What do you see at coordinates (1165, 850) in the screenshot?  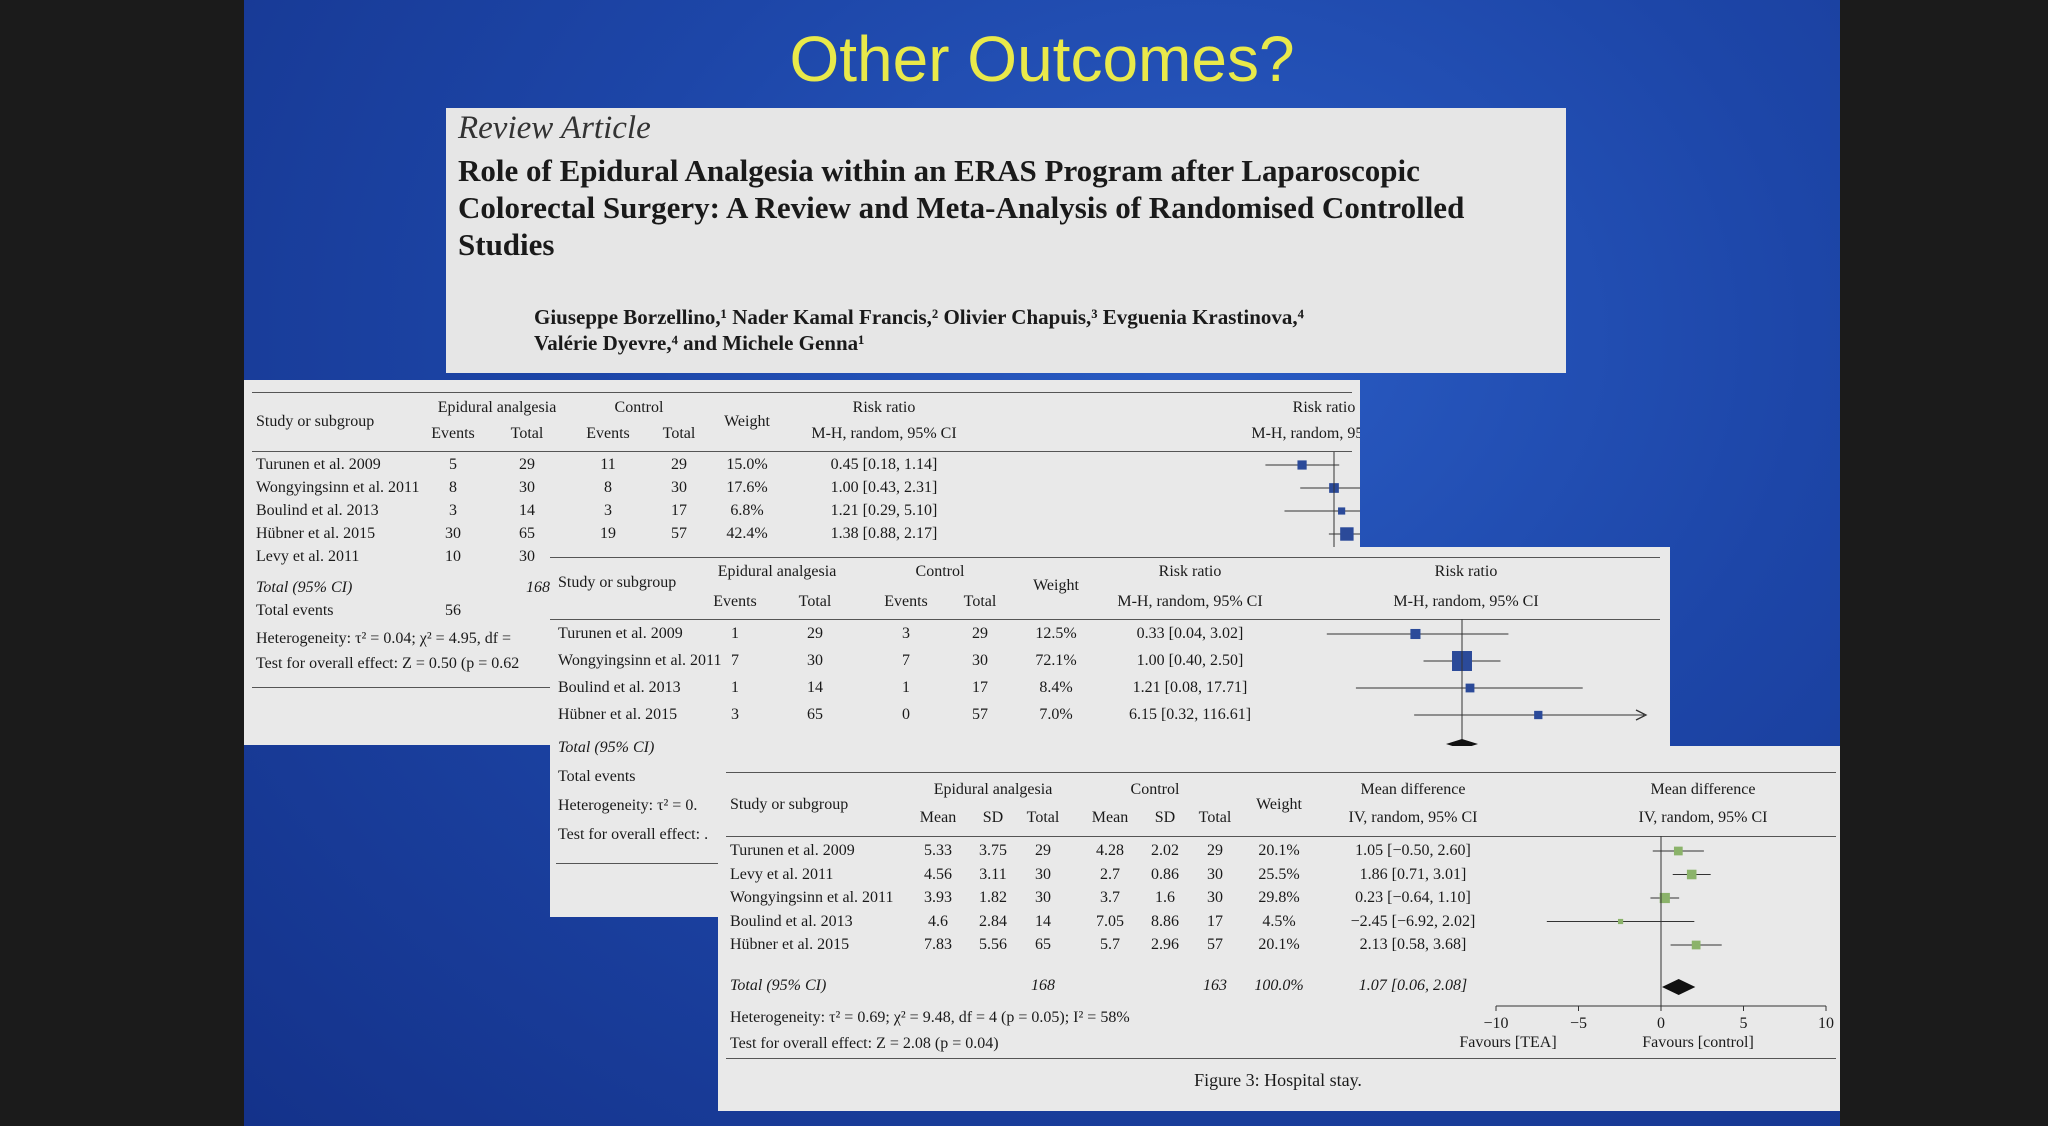 I see `table-row-control-sd: 2.02` at bounding box center [1165, 850].